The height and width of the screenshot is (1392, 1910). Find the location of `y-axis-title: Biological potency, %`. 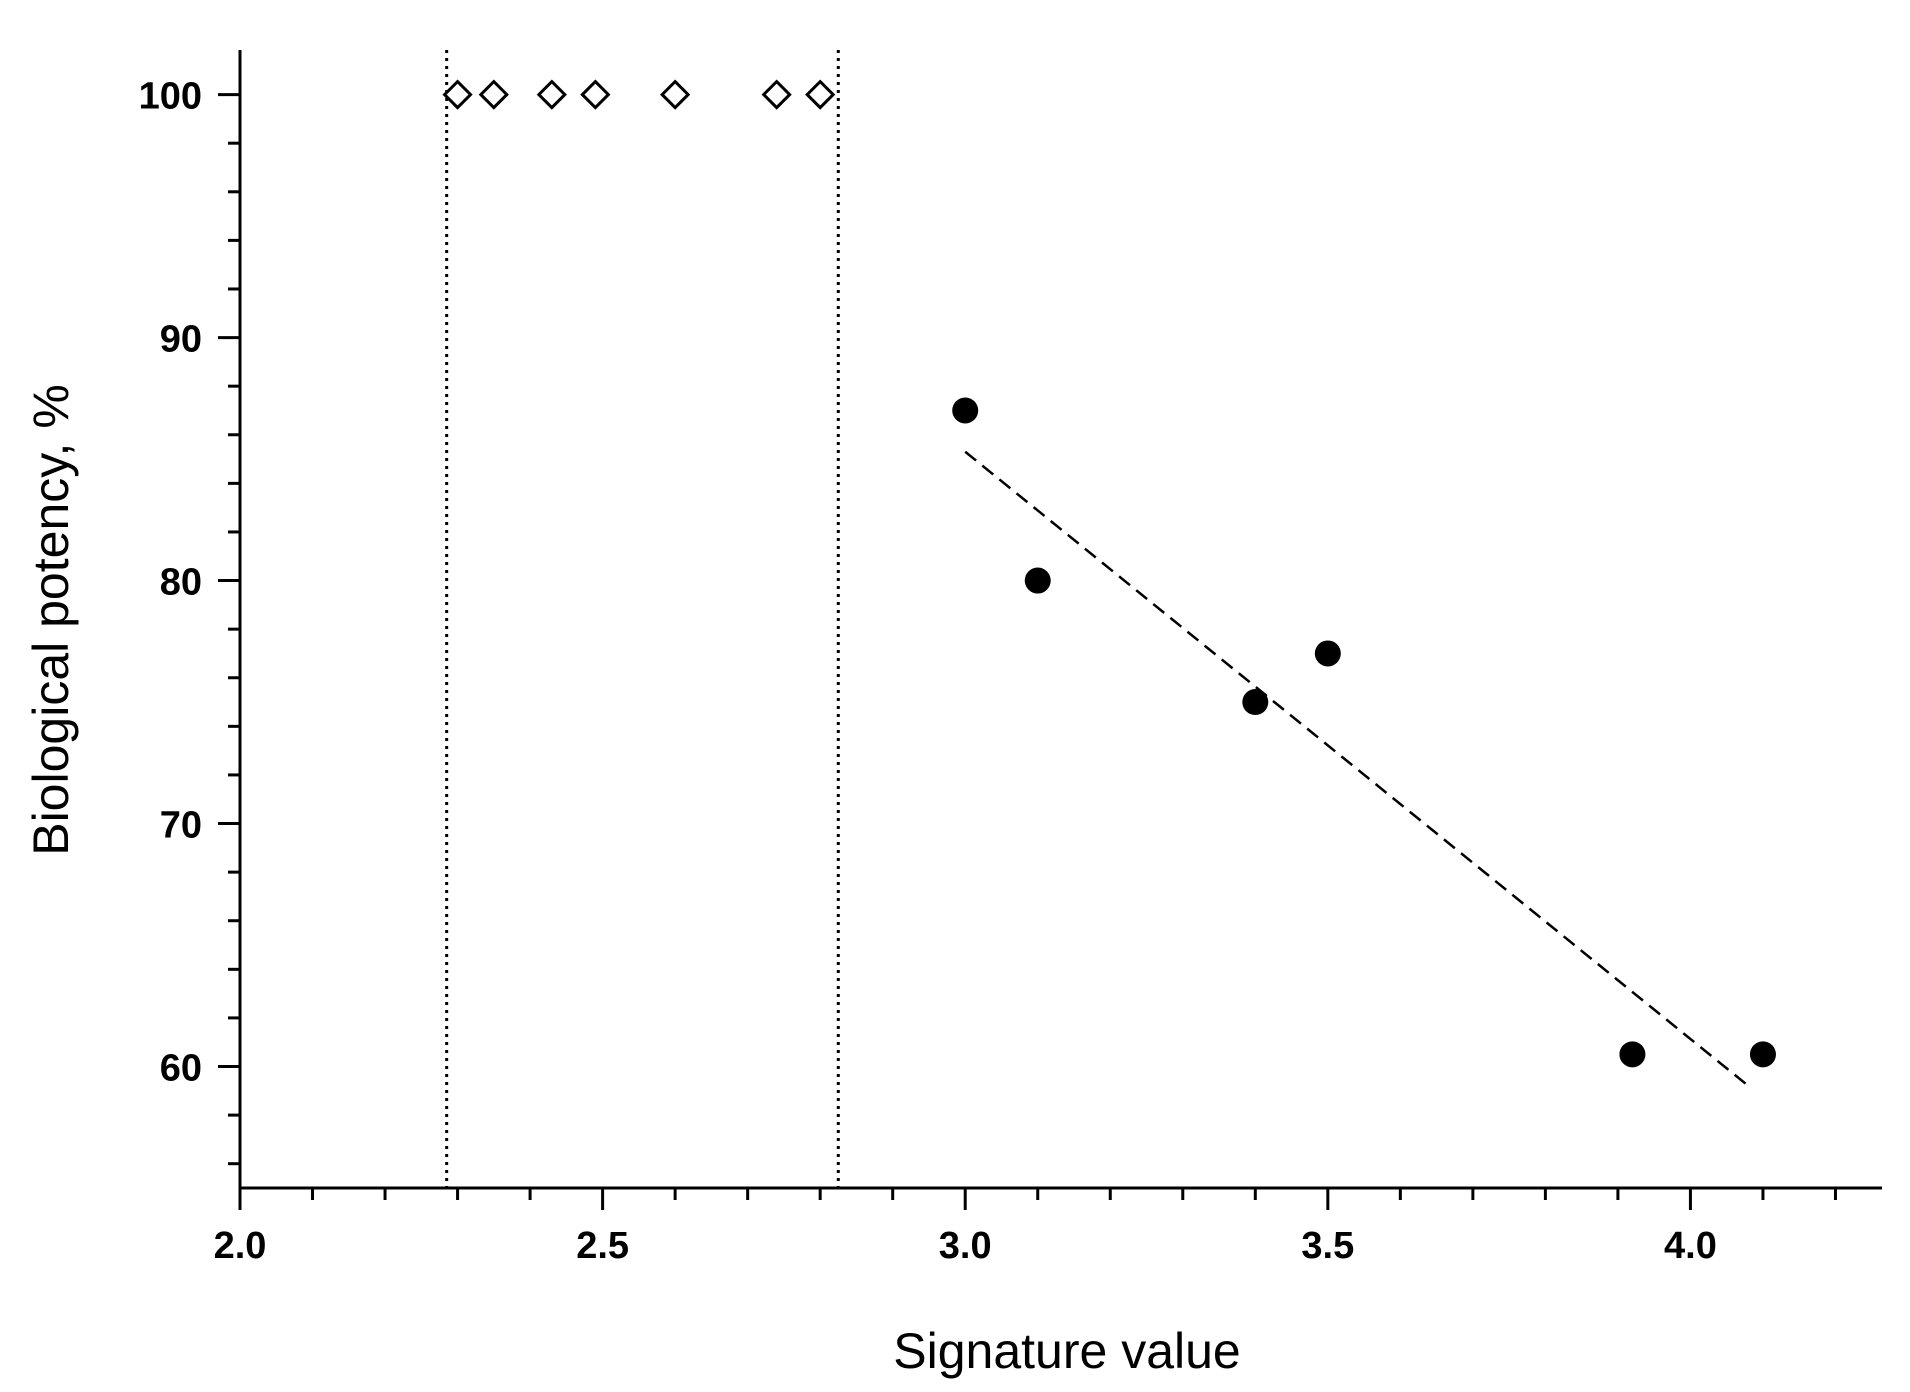

y-axis-title: Biological potency, % is located at coordinates (51, 620).